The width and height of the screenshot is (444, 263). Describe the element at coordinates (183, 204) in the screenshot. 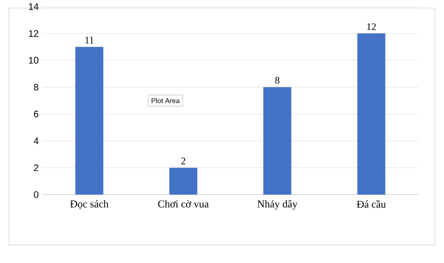

I see `x-tick-label: Chơi cờ vua` at that location.